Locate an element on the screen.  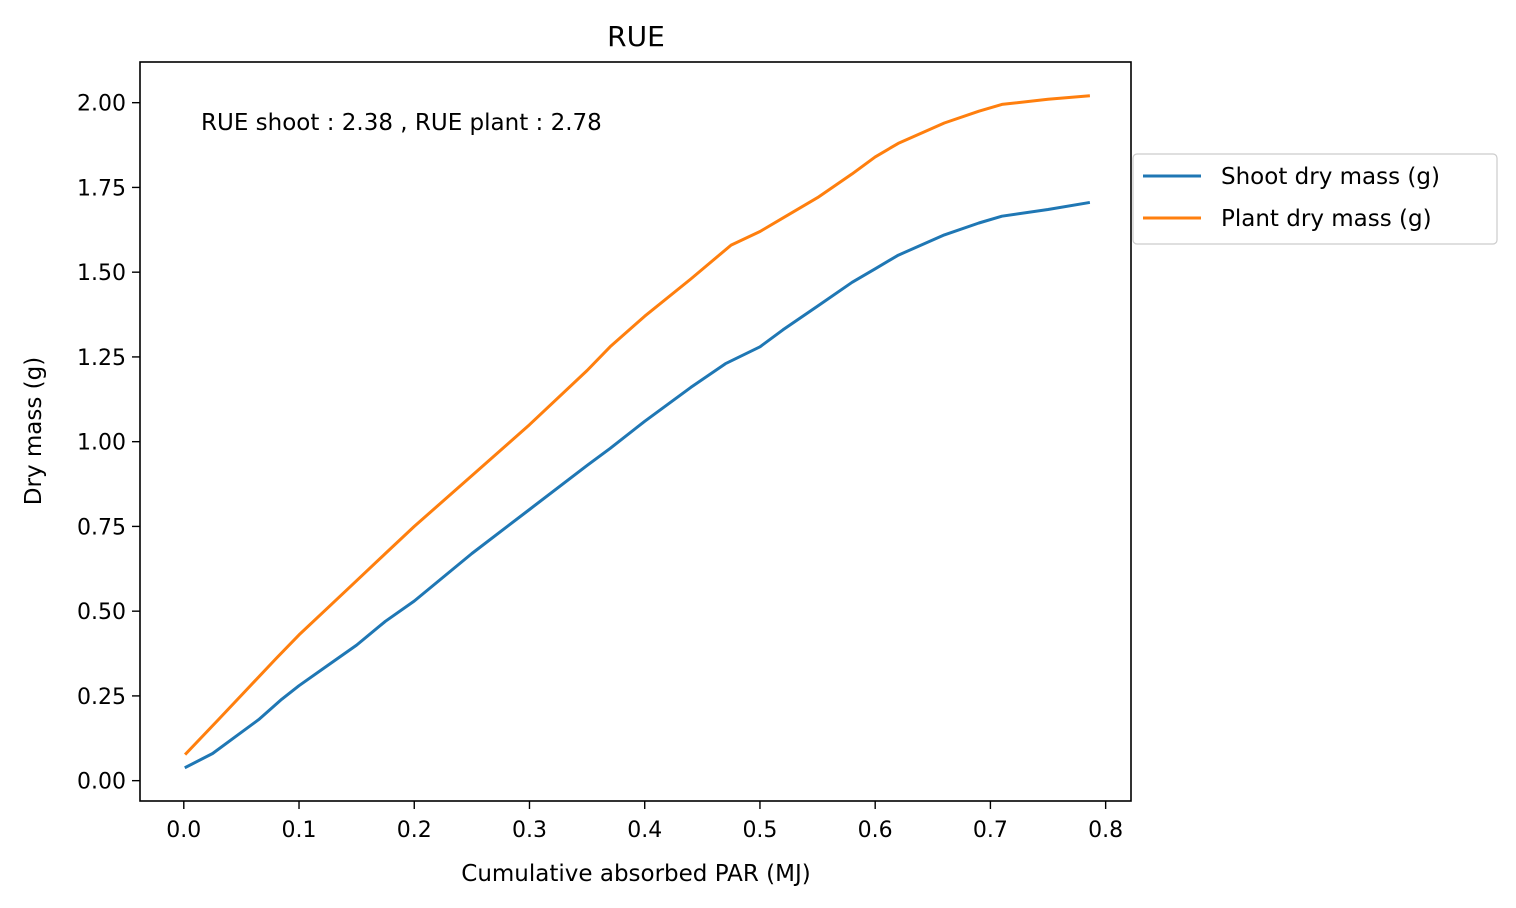
x-tick-label: 0.2 is located at coordinates (414, 830).